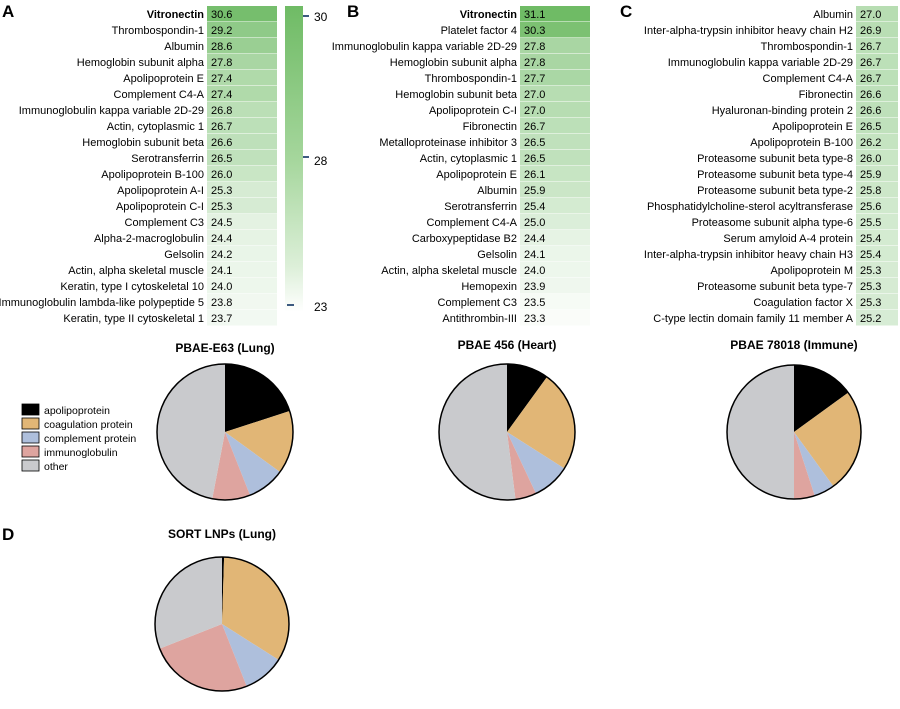  Describe the element at coordinates (321, 307) in the screenshot. I see `color-scale-tick-label: 23` at that location.